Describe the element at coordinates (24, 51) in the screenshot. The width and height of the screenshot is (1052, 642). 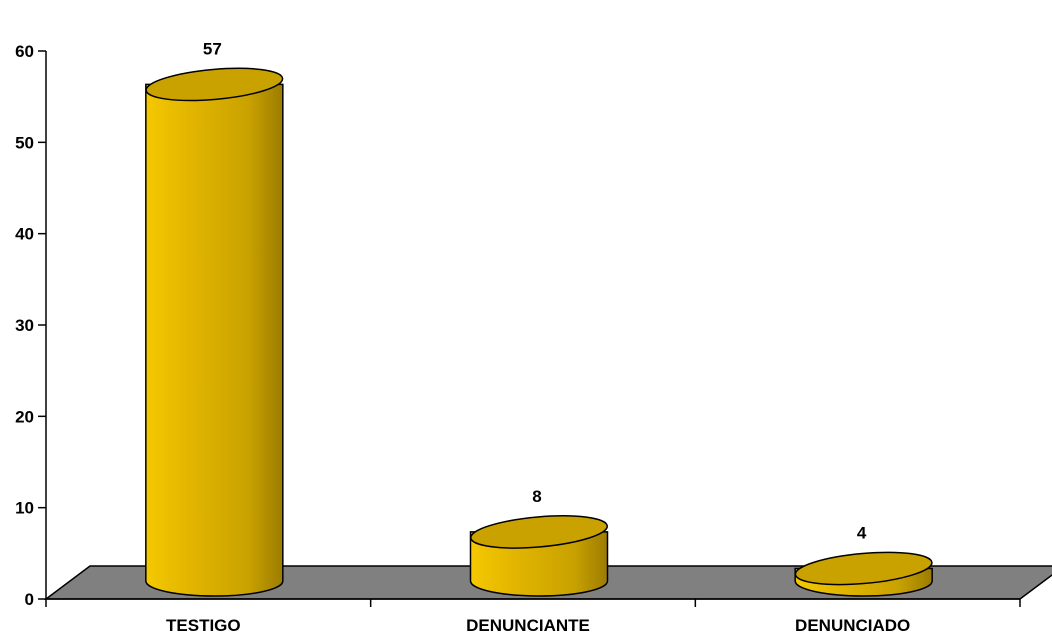
I see `y-tick-label: 60` at that location.